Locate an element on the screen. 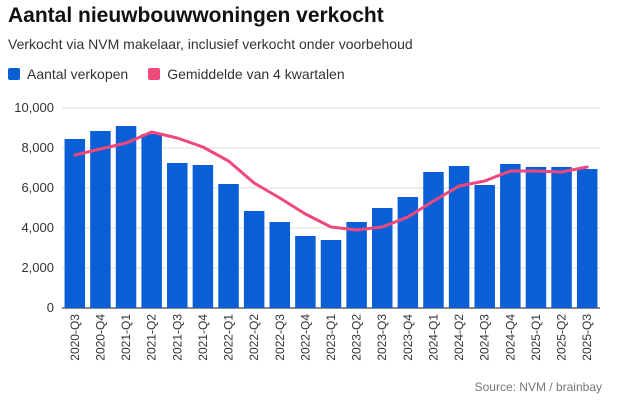 This screenshot has width=618, height=407. x-tick-label: 2023-Q2 is located at coordinates (357, 337).